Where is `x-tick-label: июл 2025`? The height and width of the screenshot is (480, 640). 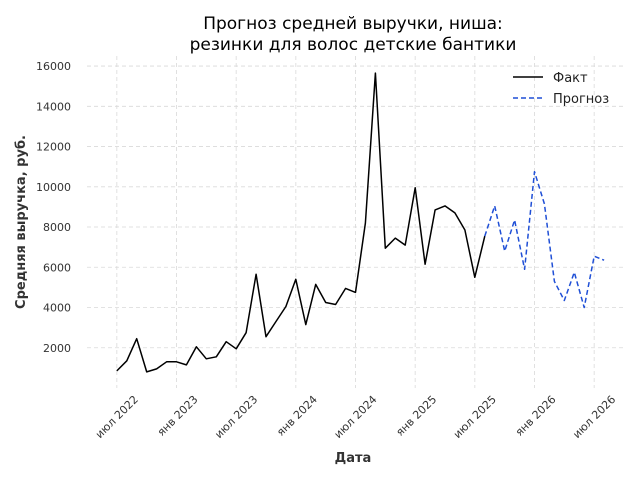
x-tick-label: июл 2025 is located at coordinates (475, 417).